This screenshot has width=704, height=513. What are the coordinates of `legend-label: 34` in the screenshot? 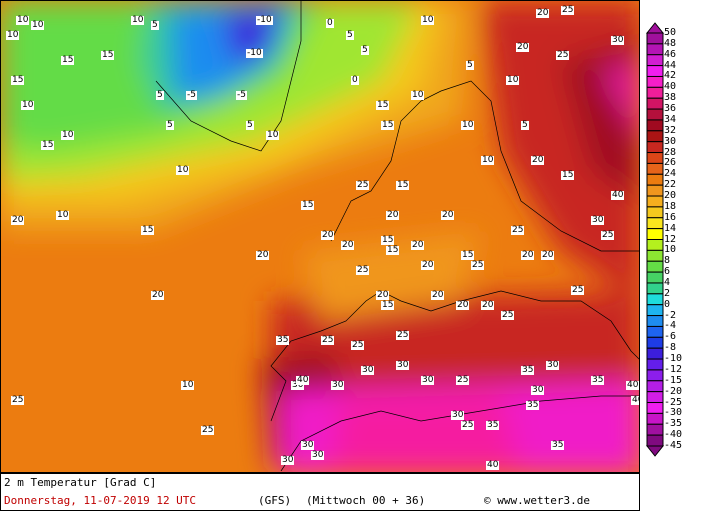 It's located at (670, 119).